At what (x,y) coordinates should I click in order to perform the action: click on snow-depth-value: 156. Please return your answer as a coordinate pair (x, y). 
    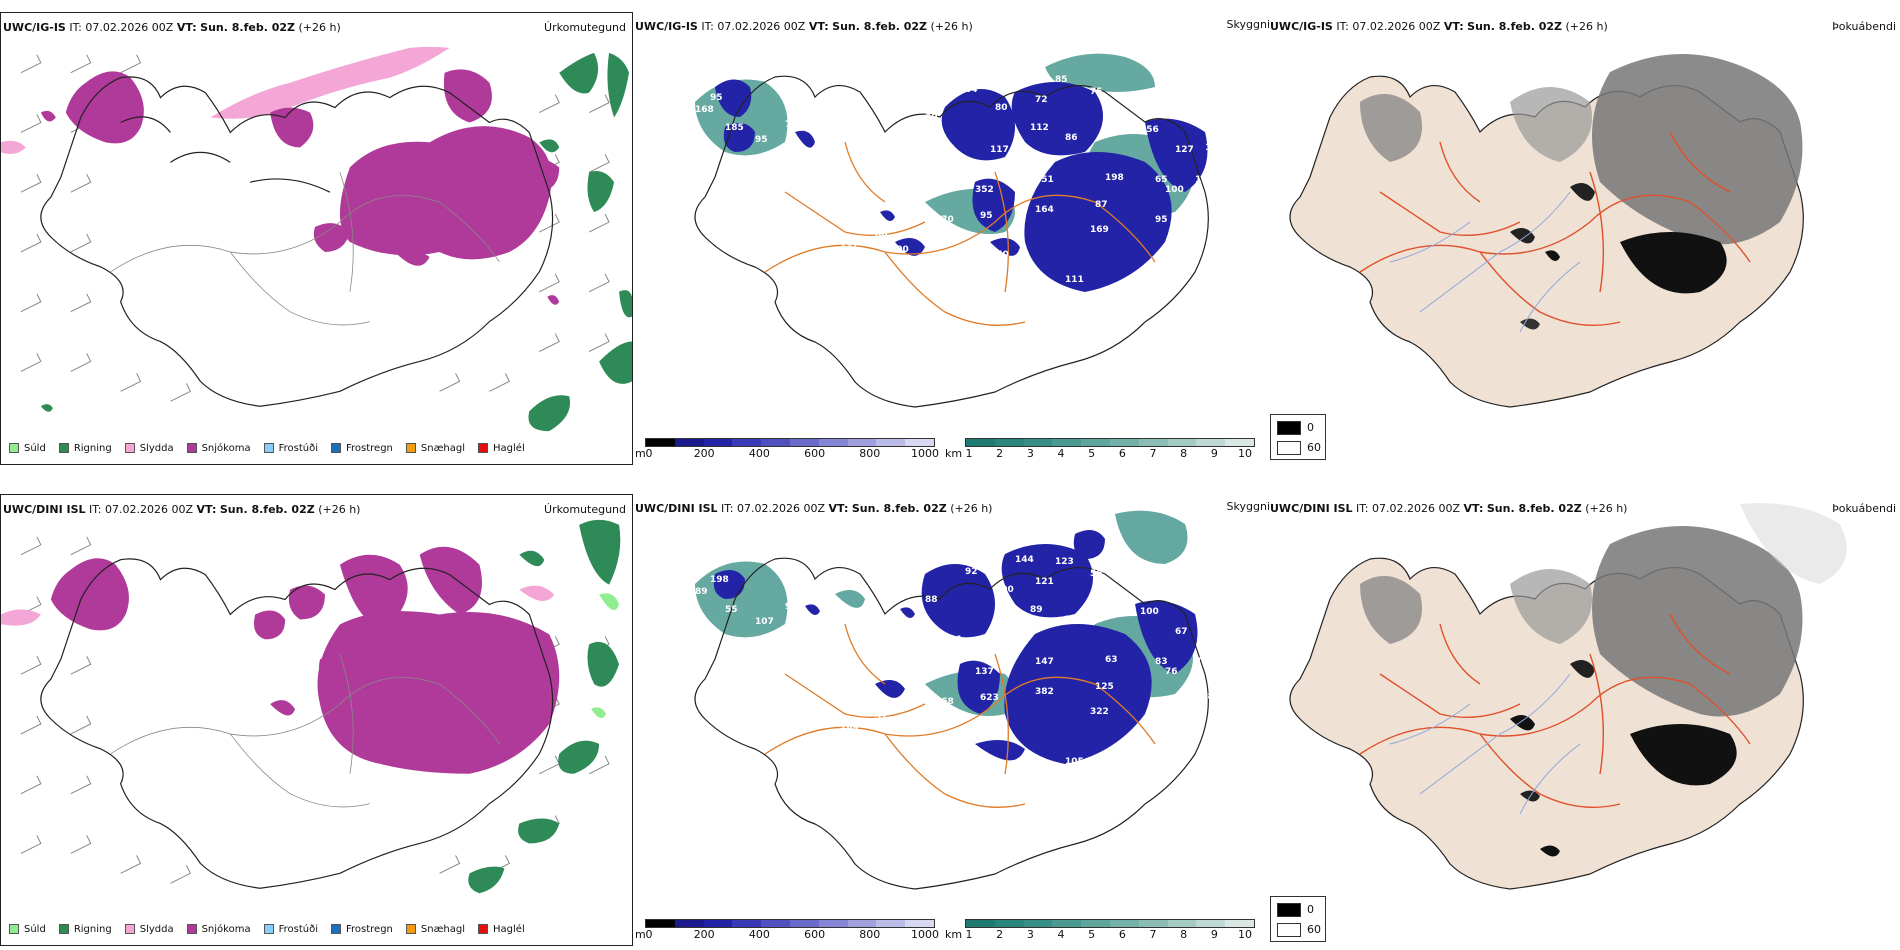
    Looking at the image, I should click on (1149, 130).